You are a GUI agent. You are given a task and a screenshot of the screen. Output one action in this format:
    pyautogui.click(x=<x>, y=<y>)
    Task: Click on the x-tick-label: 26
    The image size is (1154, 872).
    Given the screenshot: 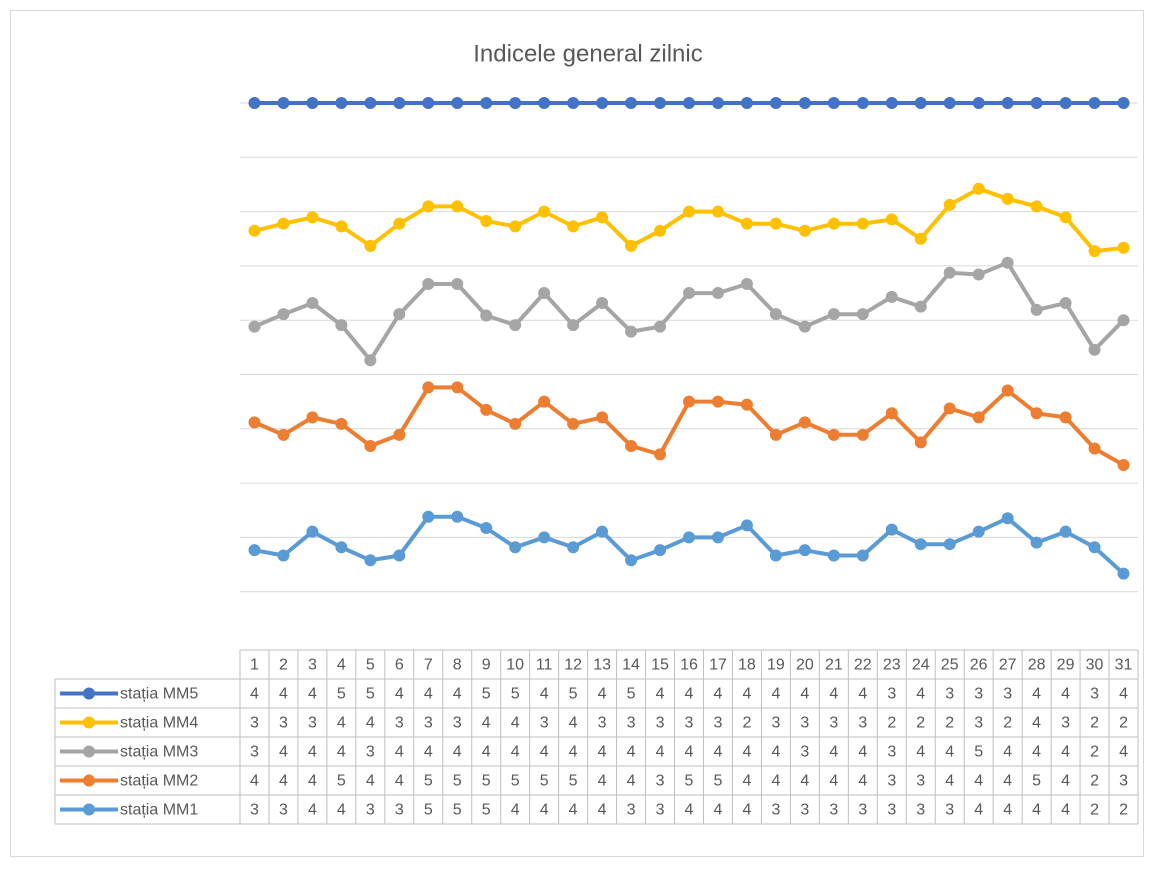 What is the action you would take?
    pyautogui.click(x=979, y=665)
    